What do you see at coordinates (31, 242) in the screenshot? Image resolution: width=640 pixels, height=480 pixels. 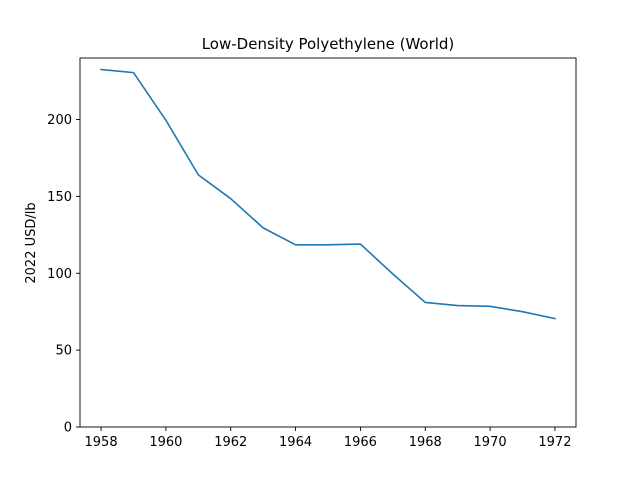 I see `y-axis-label: 2022 USD/lb` at bounding box center [31, 242].